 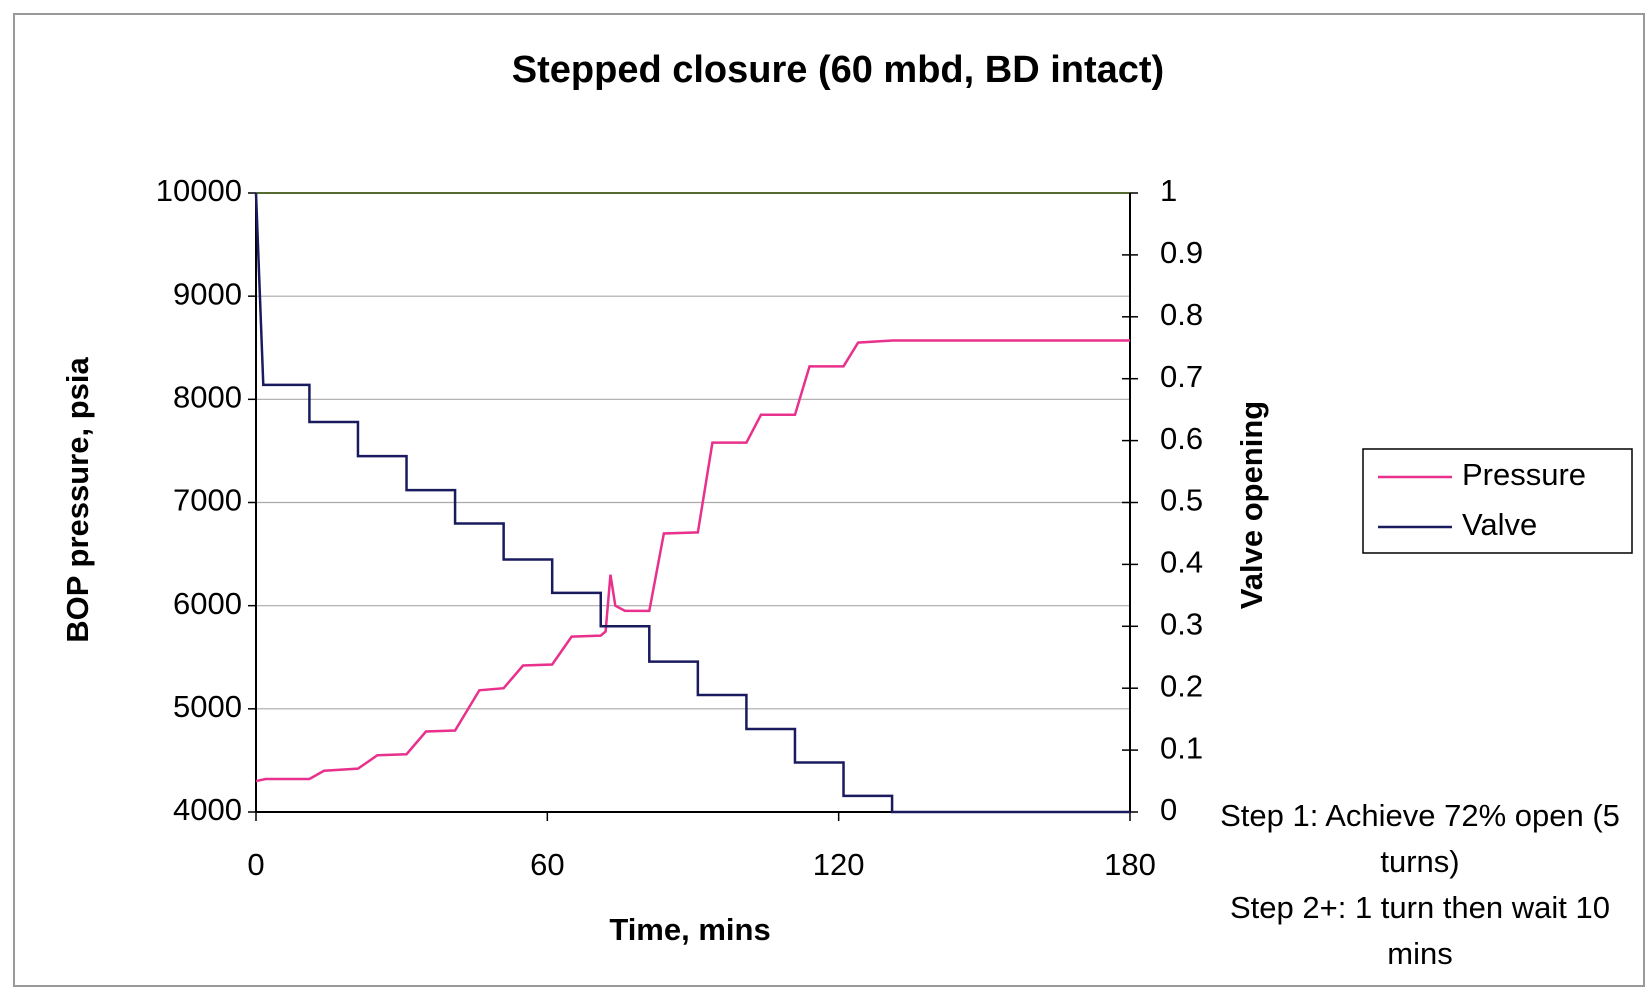 I want to click on legend, so click(x=1497, y=501).